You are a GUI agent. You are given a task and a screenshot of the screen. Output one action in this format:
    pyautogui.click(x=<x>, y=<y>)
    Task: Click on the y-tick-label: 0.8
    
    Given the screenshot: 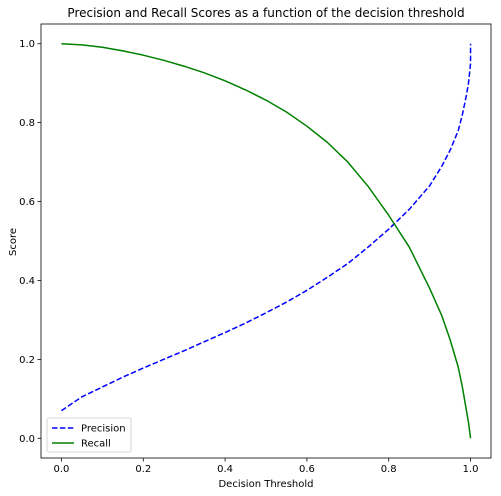 What is the action you would take?
    pyautogui.click(x=27, y=123)
    